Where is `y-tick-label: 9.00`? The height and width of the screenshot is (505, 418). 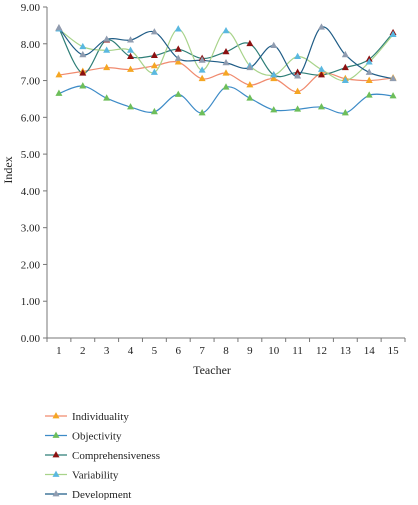
y-tick-label: 9.00 is located at coordinates (31, 8).